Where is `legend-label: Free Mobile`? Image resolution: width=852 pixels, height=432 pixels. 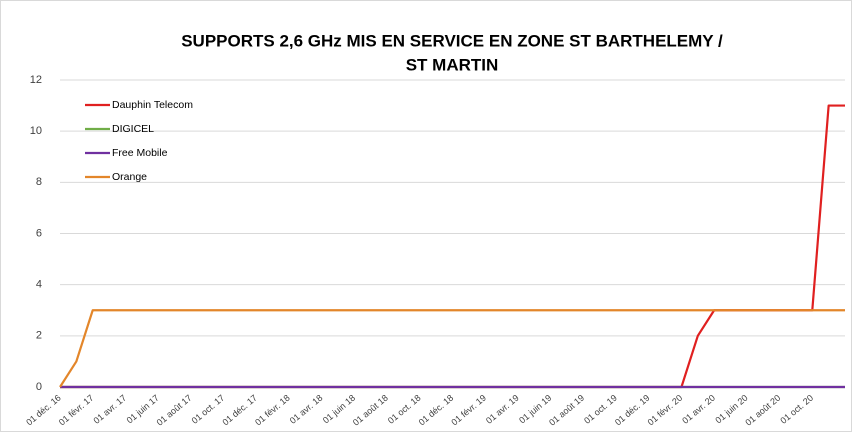
legend-label: Free Mobile is located at coordinates (140, 153).